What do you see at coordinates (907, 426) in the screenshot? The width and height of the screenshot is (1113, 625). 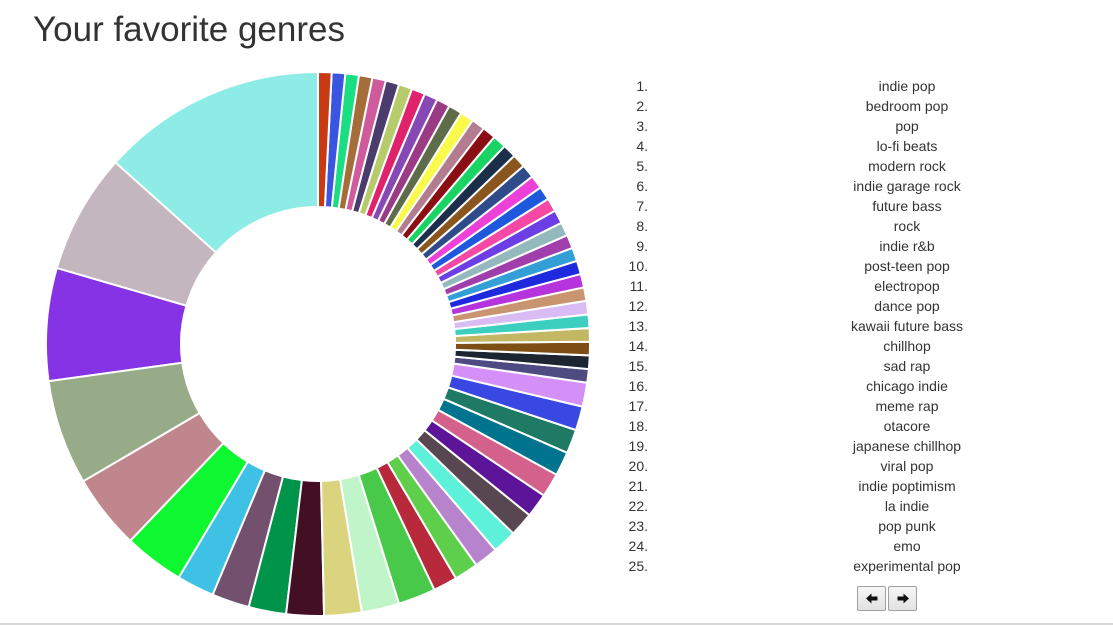 I see `genre-name: otacore` at bounding box center [907, 426].